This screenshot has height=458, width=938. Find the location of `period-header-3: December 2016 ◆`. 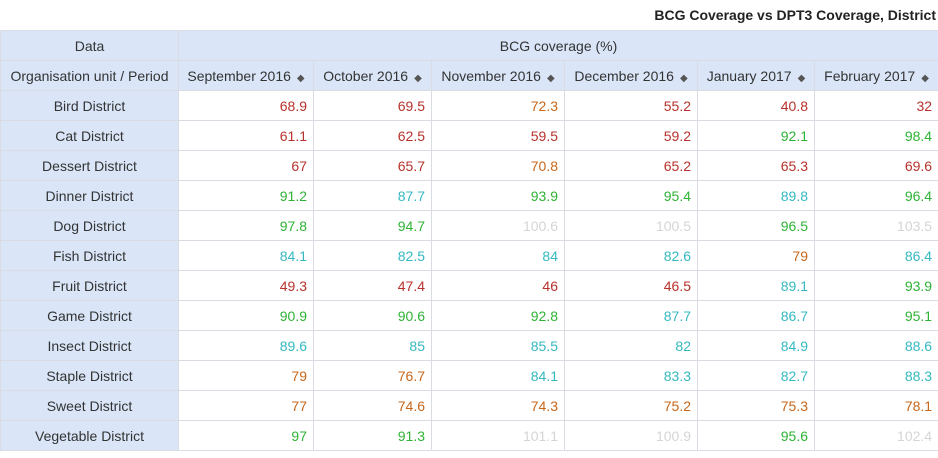

period-header-3: December 2016 ◆ is located at coordinates (631, 75).